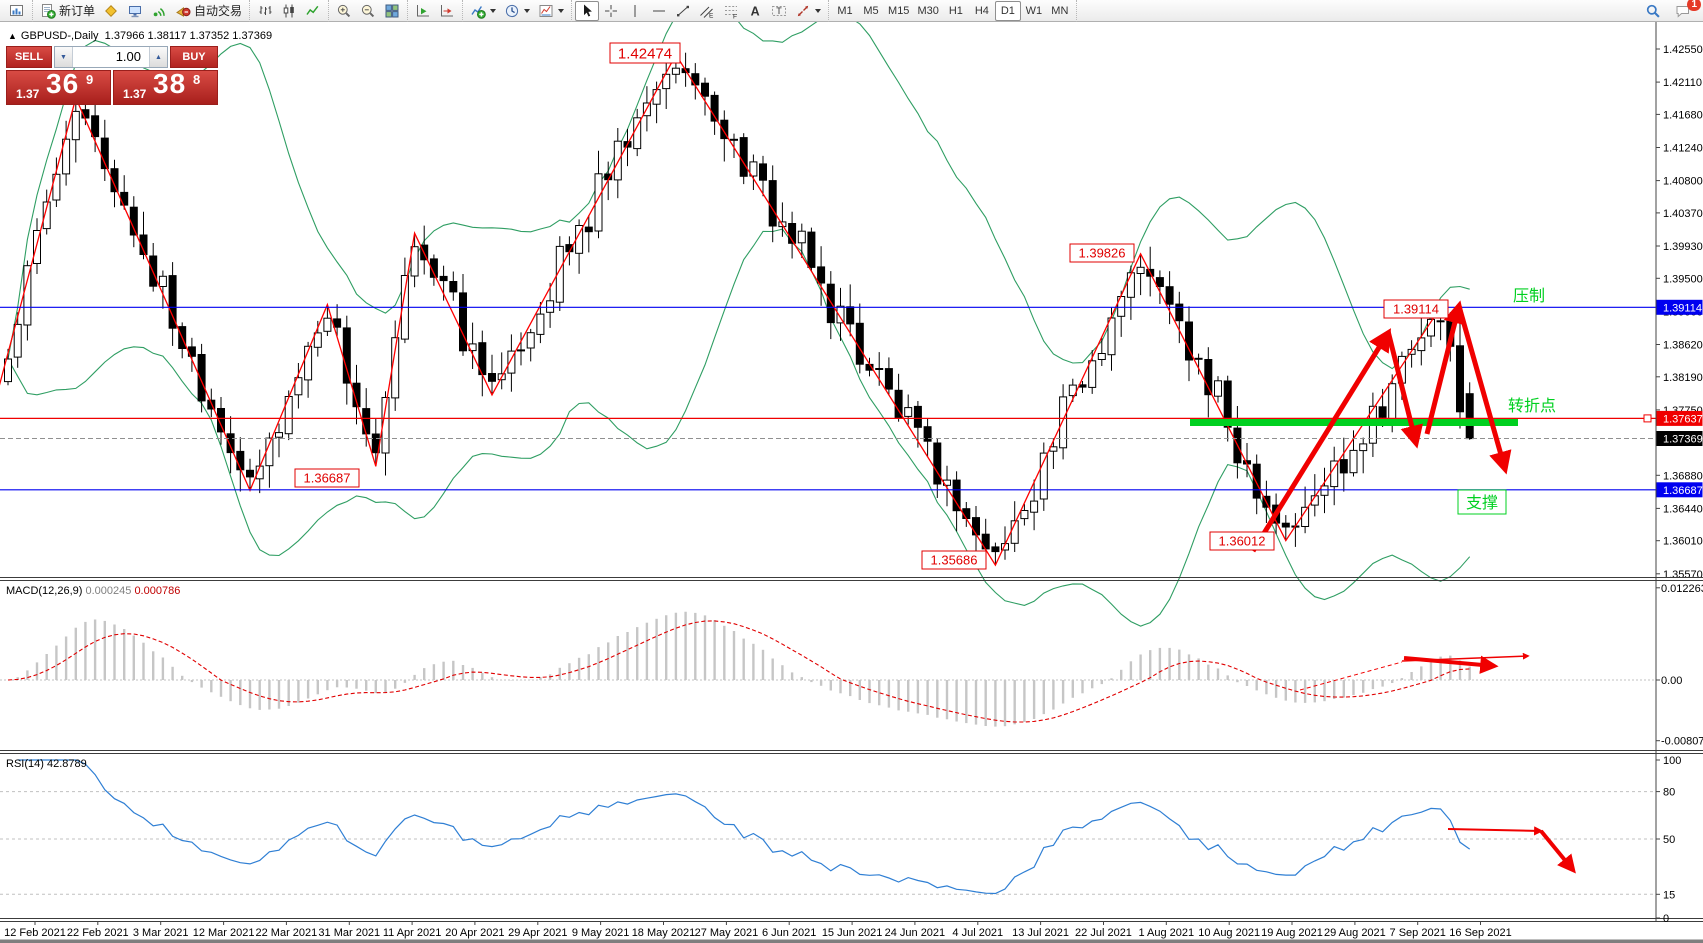 Image resolution: width=1703 pixels, height=943 pixels. I want to click on volume-increase-button: ▲, so click(158, 57).